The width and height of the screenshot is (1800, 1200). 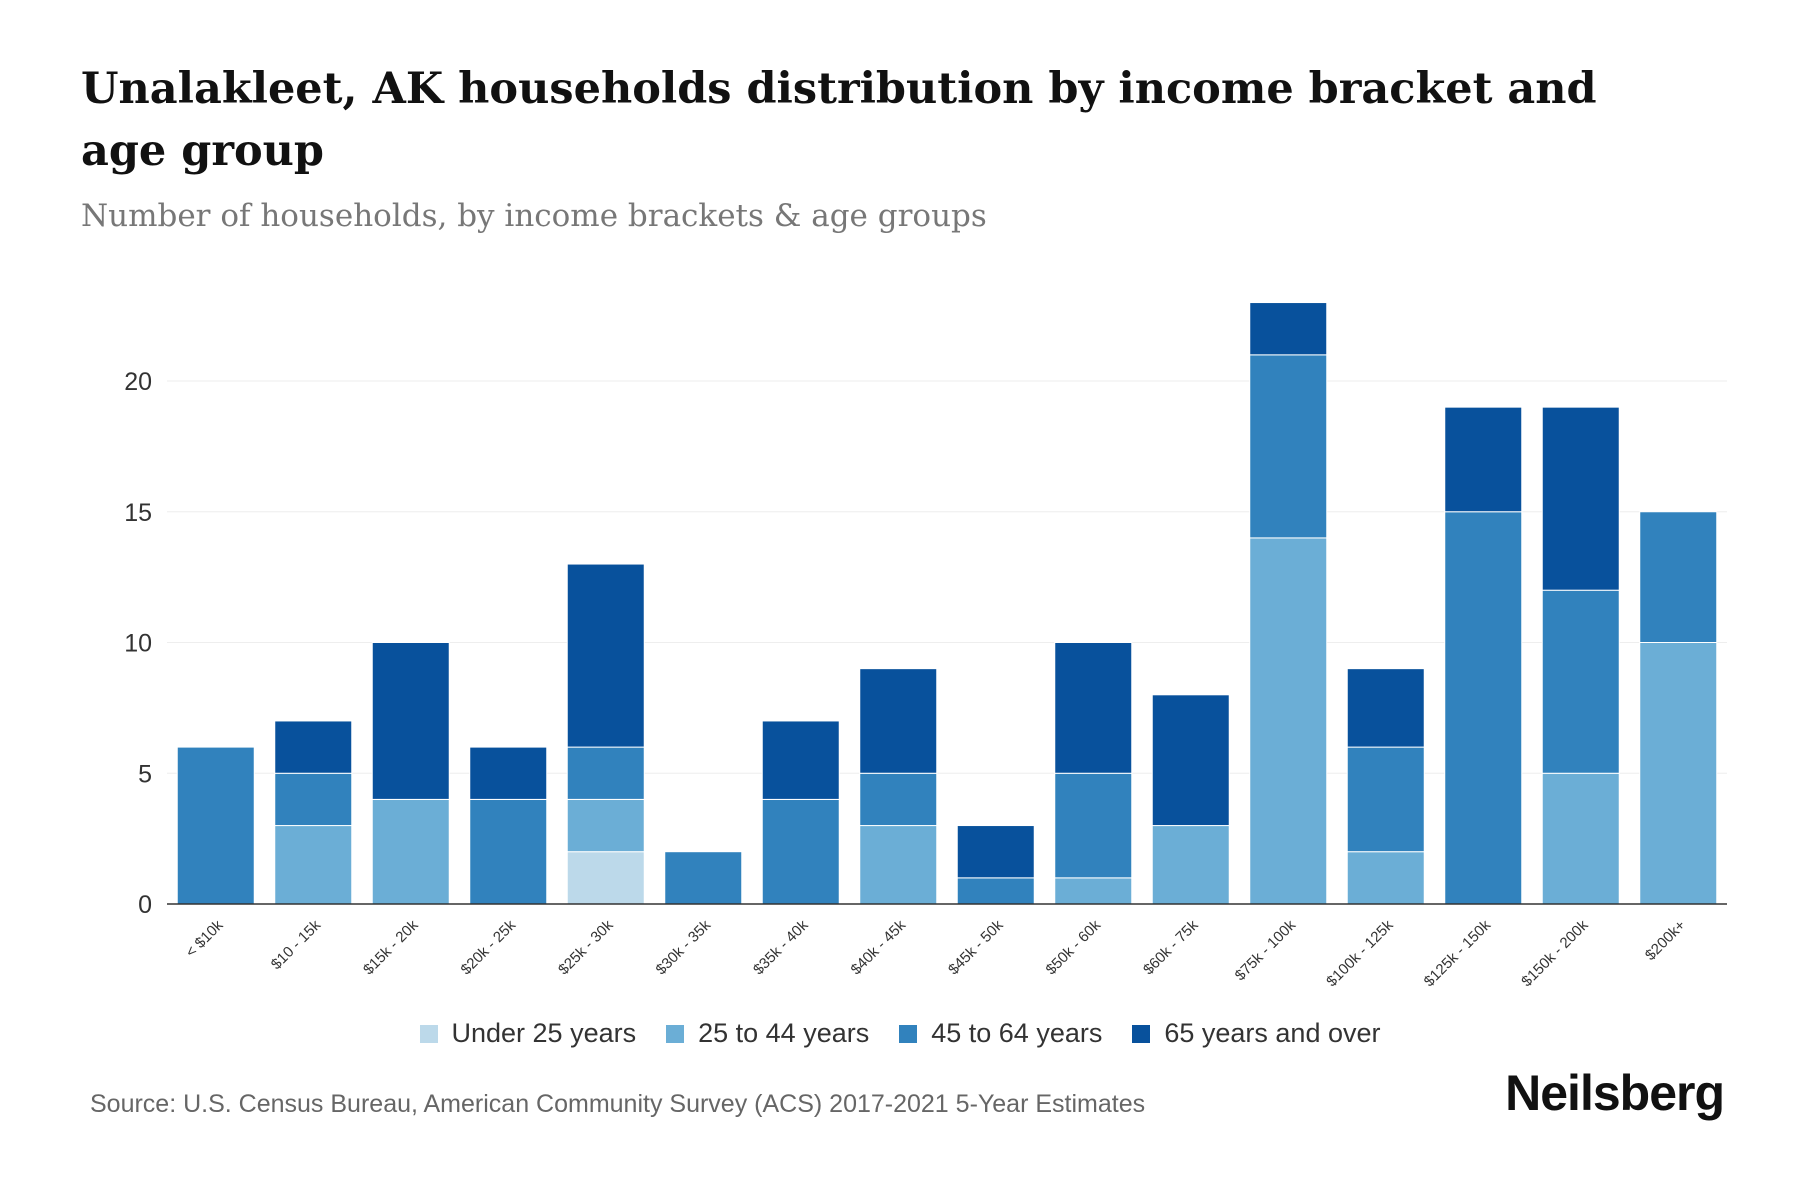 What do you see at coordinates (391, 947) in the screenshot?
I see `x-tick-label: $15k - 20k` at bounding box center [391, 947].